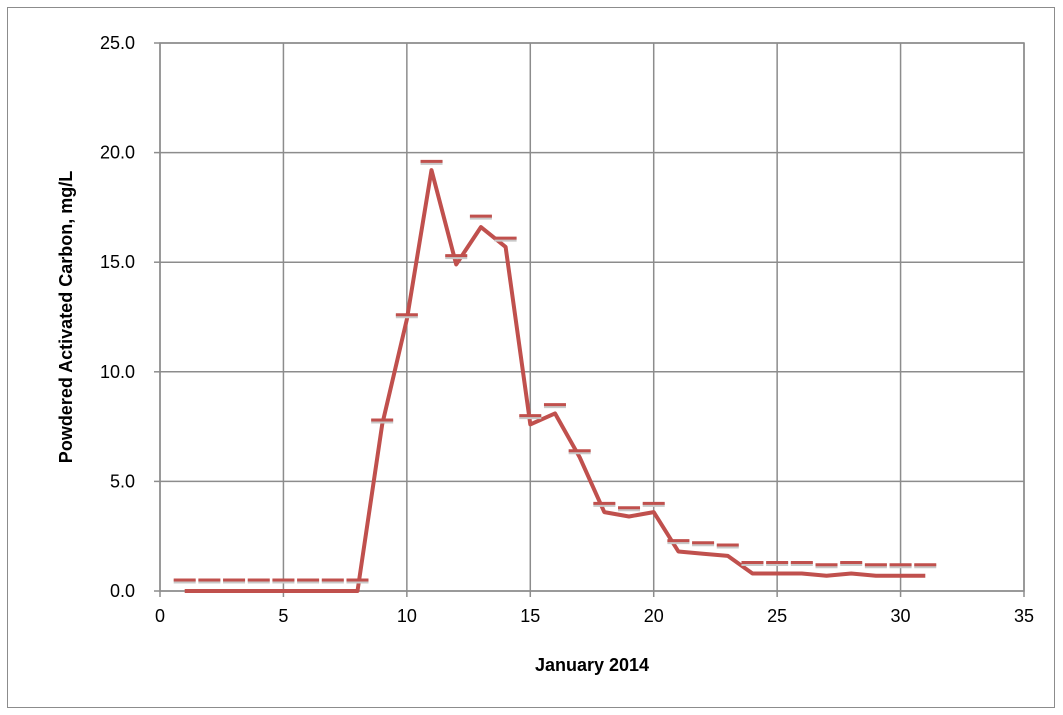 This screenshot has width=1063, height=715. What do you see at coordinates (160, 616) in the screenshot?
I see `x-tick-label: 0` at bounding box center [160, 616].